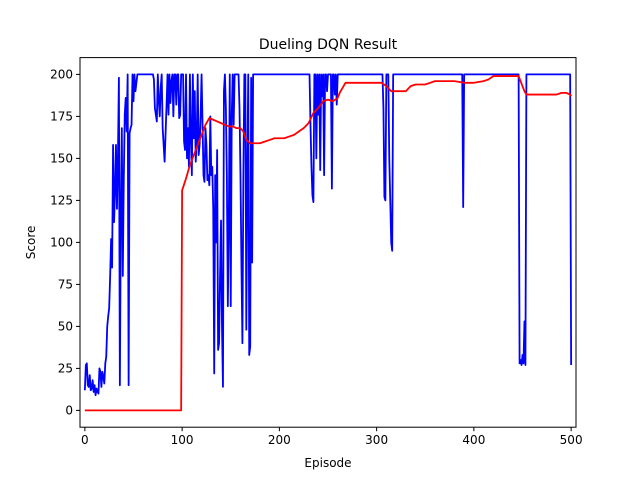  I want to click on x-tick-label: 200, so click(279, 440).